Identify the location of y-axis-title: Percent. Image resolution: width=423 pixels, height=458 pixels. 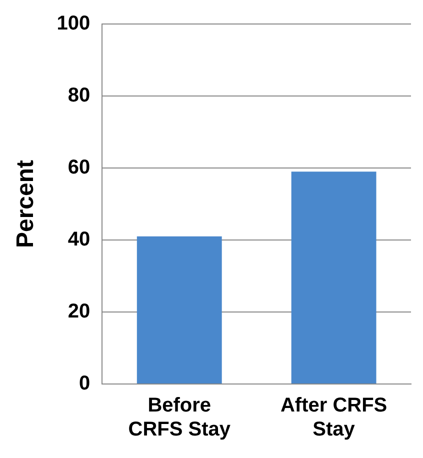
(26, 204).